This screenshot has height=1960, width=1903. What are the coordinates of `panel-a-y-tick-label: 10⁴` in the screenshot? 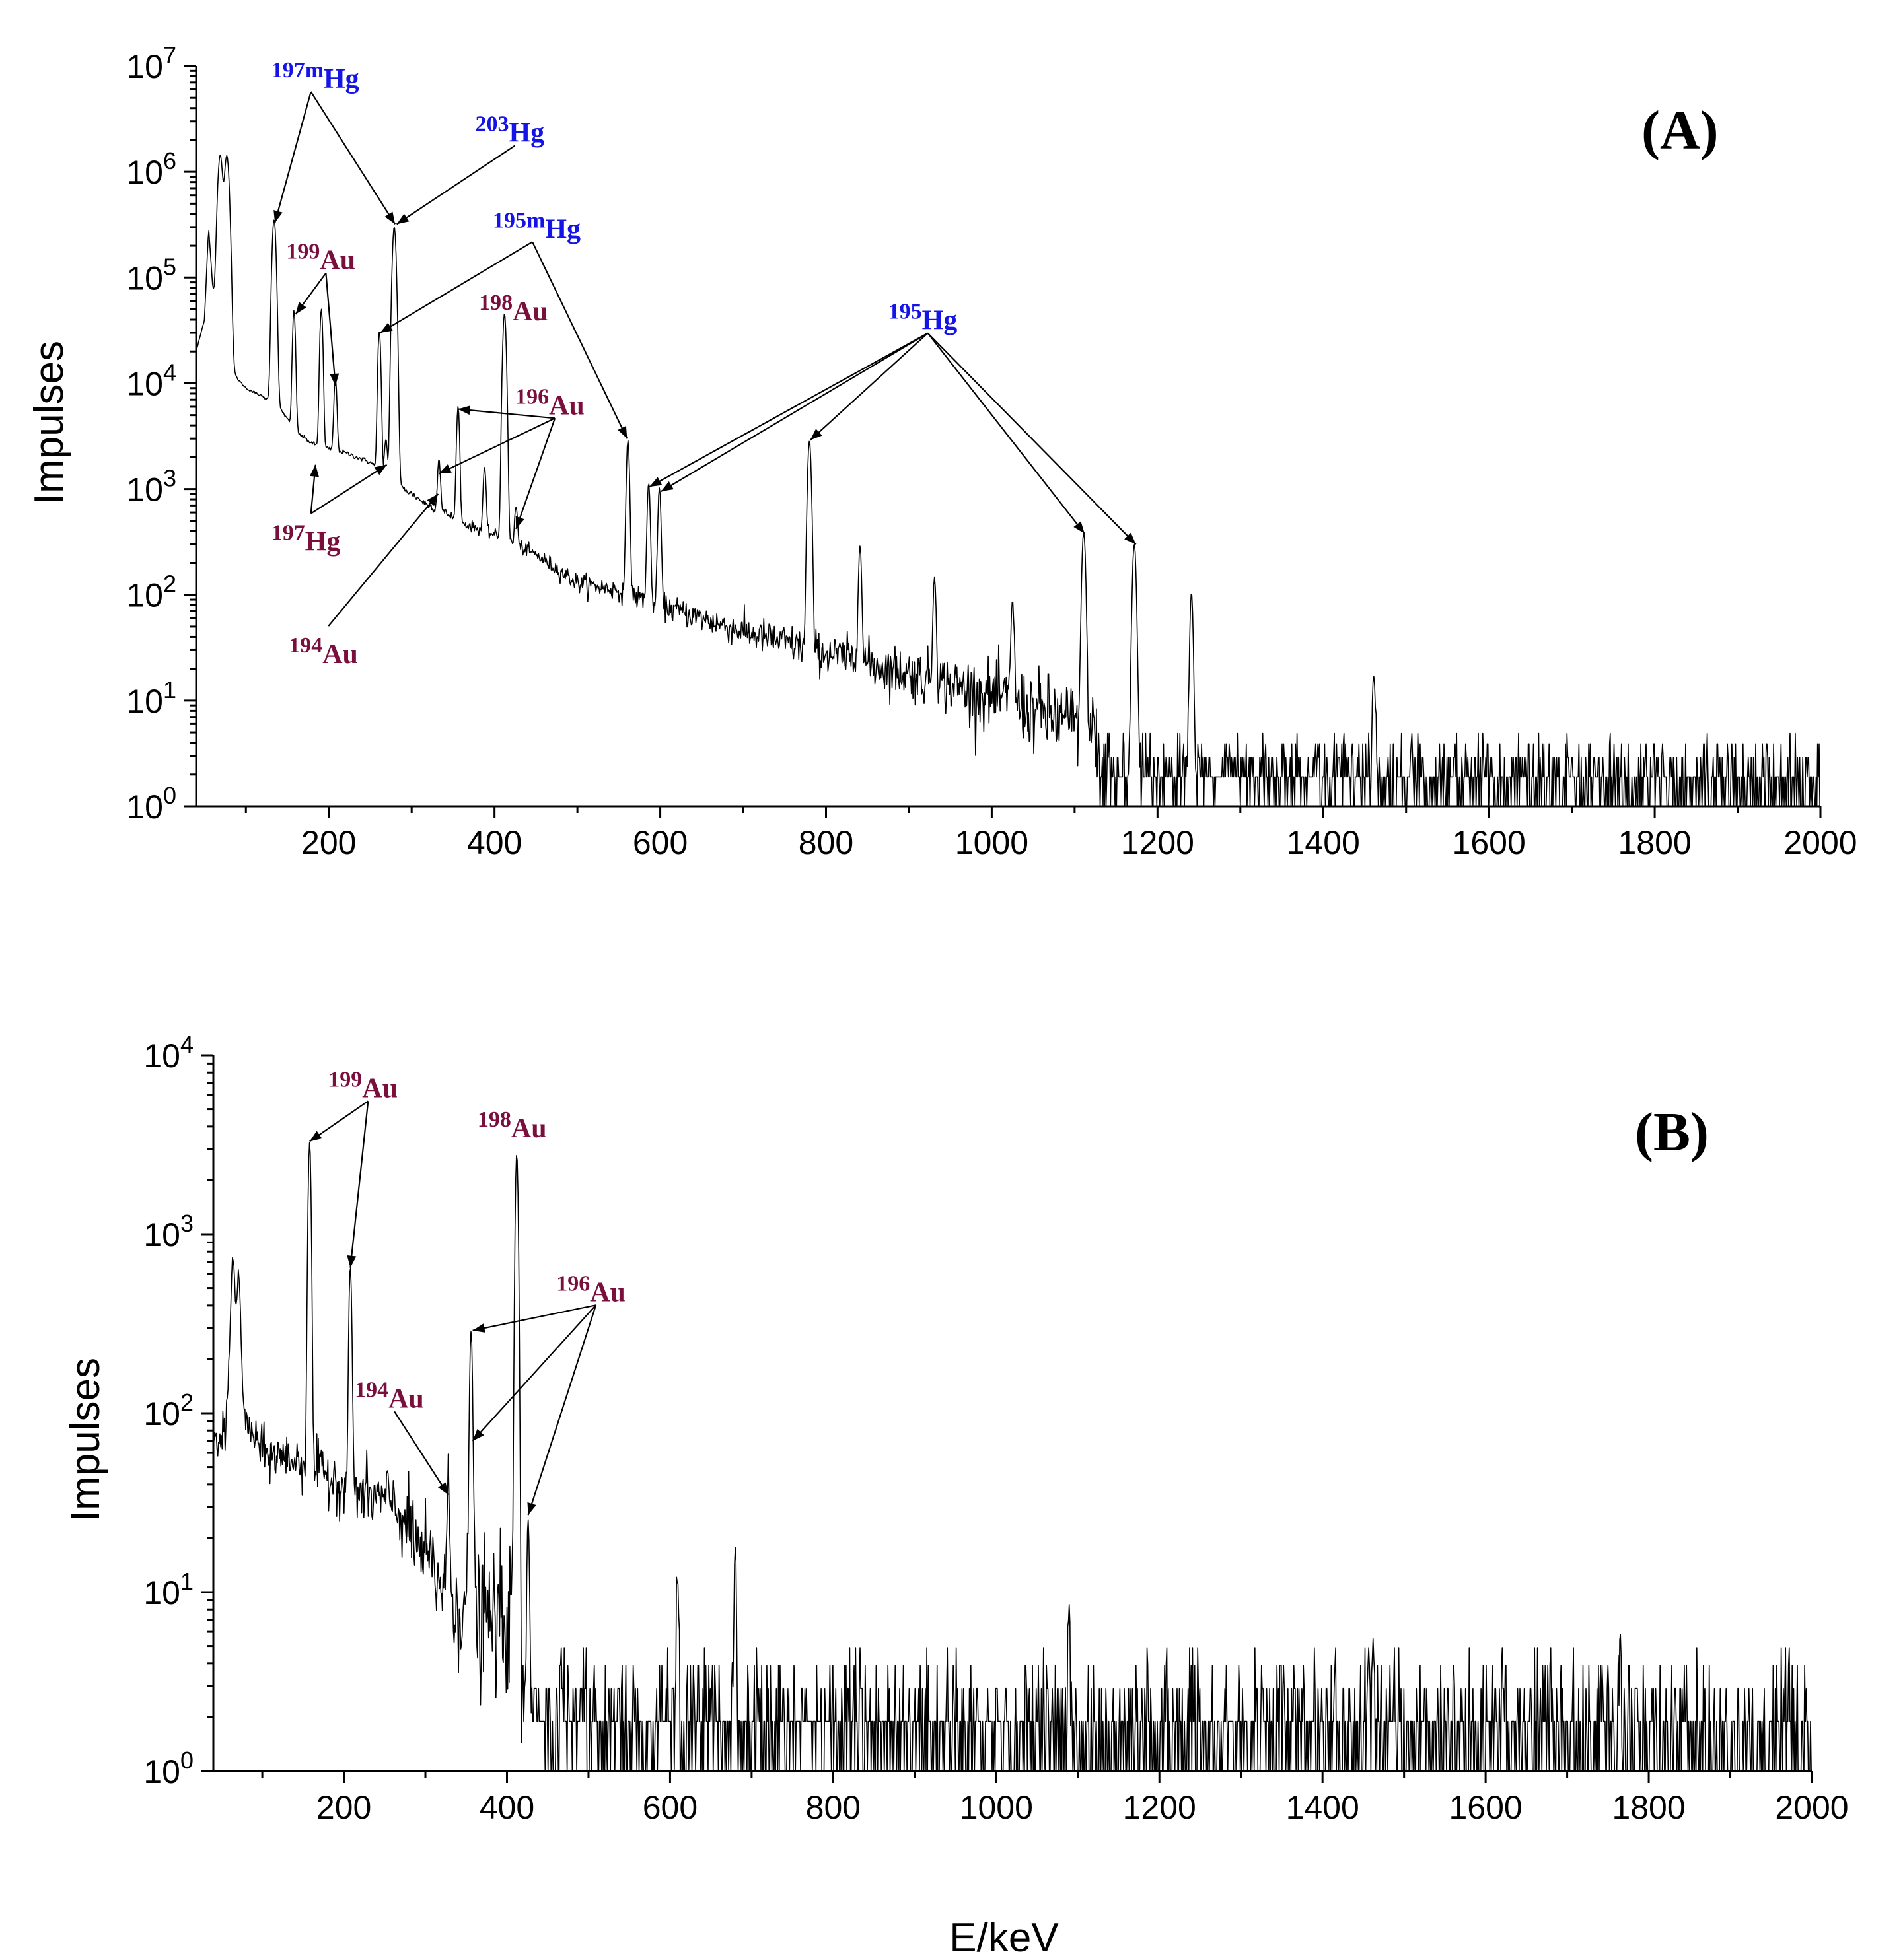 It's located at (151, 380).